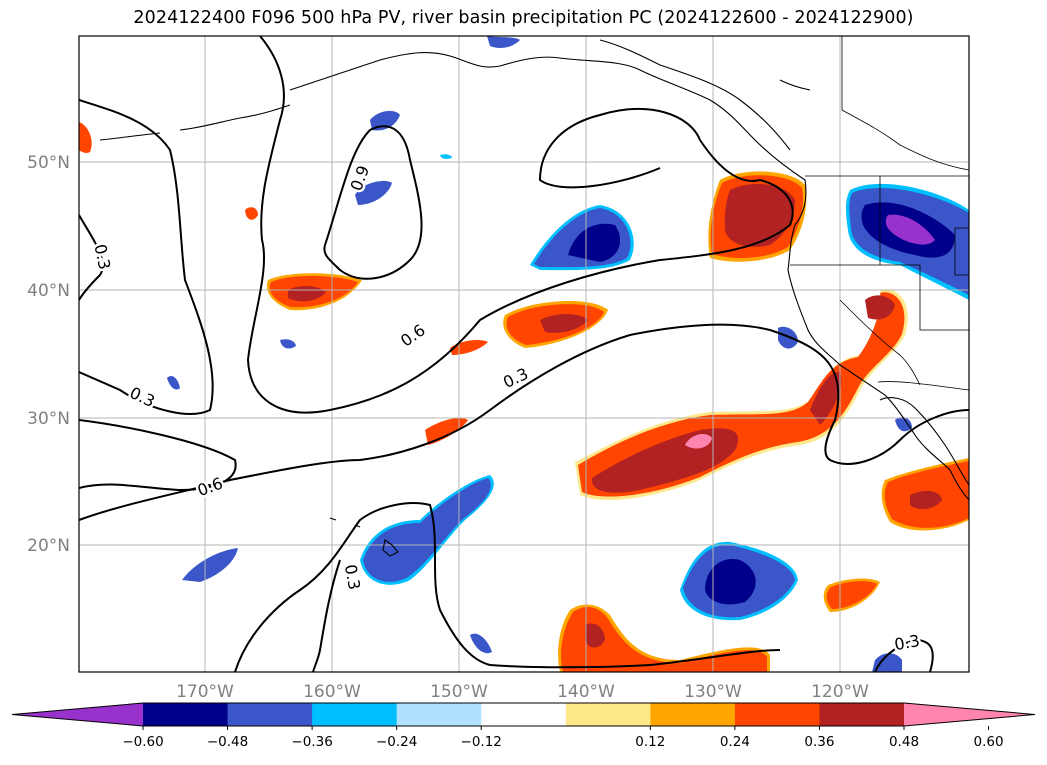  I want to click on colorbar-tick-label: −0.60, so click(142, 742).